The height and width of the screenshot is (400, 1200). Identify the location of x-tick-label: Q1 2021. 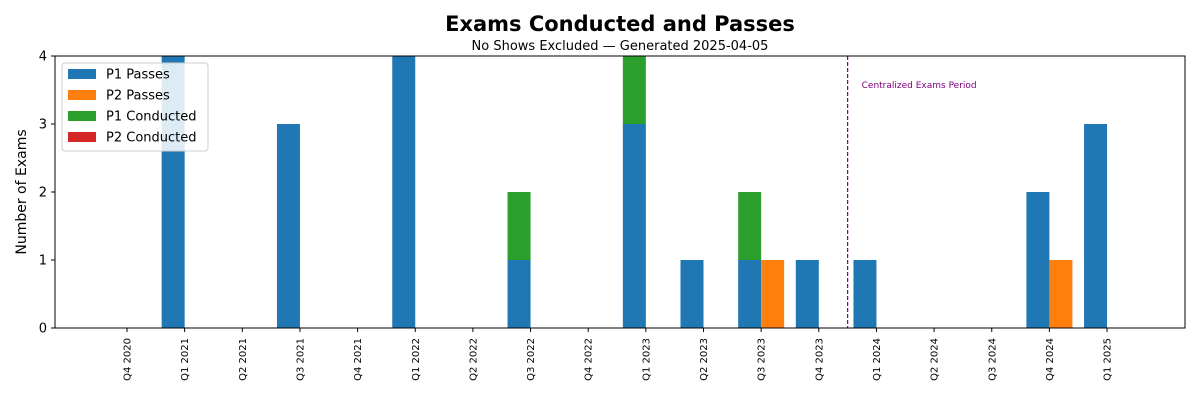
(185, 359).